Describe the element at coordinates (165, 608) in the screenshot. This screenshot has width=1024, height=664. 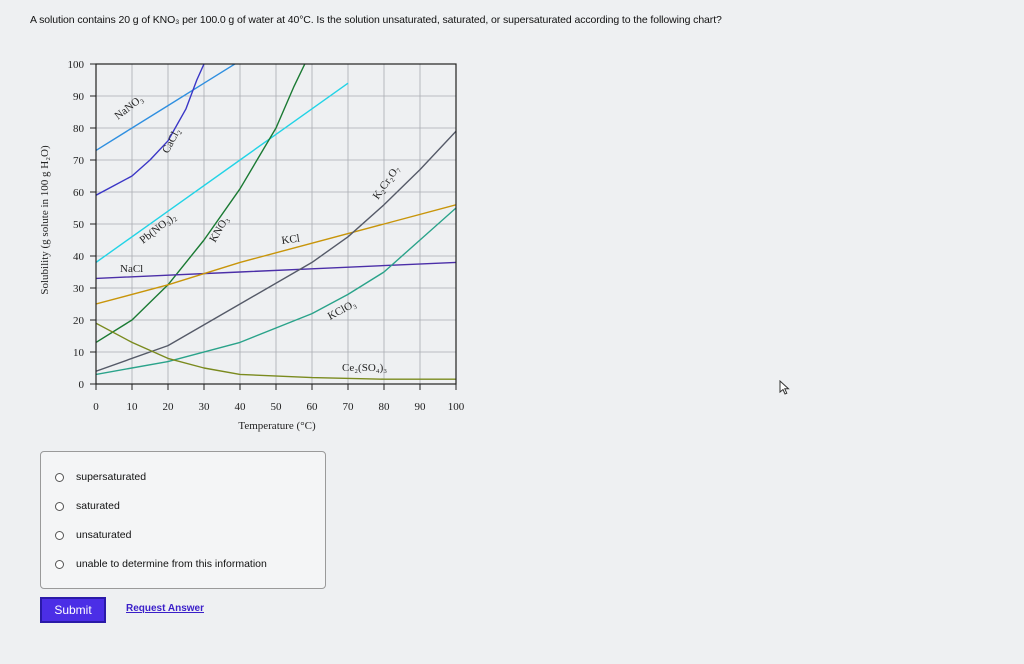
I see `request-answer-link: Request Answer` at that location.